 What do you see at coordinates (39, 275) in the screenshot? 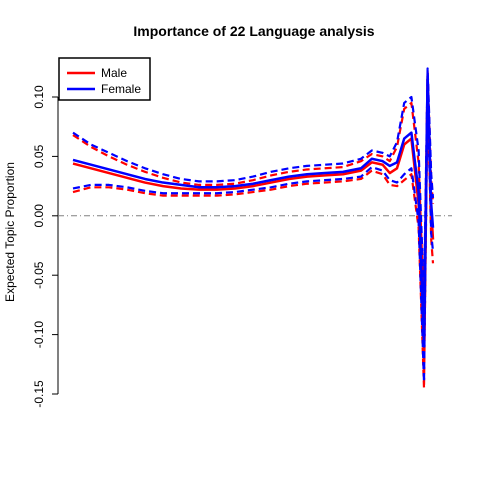
I see `y-tick-label: -0.05` at bounding box center [39, 275].